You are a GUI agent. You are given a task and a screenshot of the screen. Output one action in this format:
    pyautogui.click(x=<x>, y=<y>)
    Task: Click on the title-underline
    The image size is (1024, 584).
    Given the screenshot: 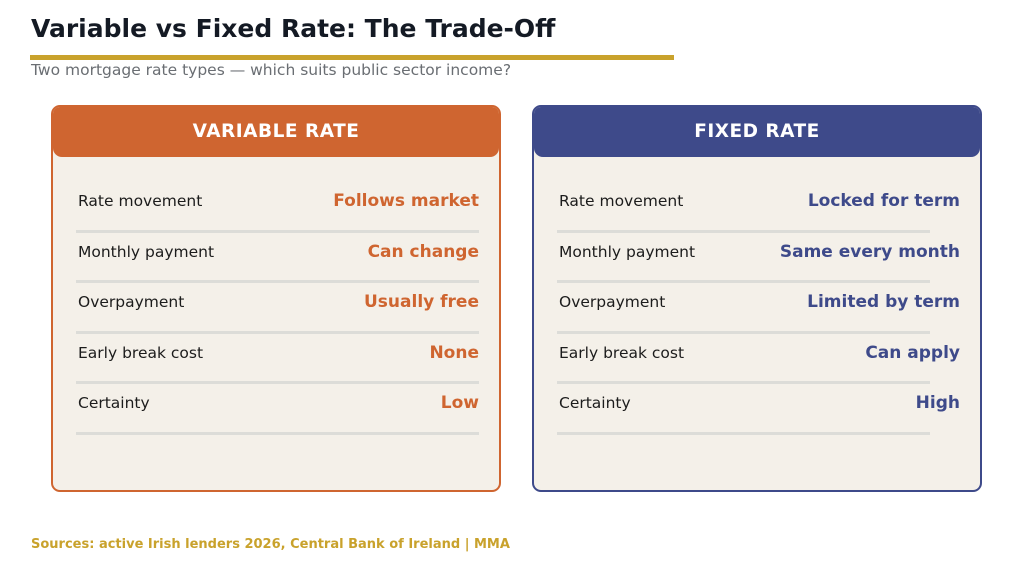 What is the action you would take?
    pyautogui.click(x=352, y=57)
    